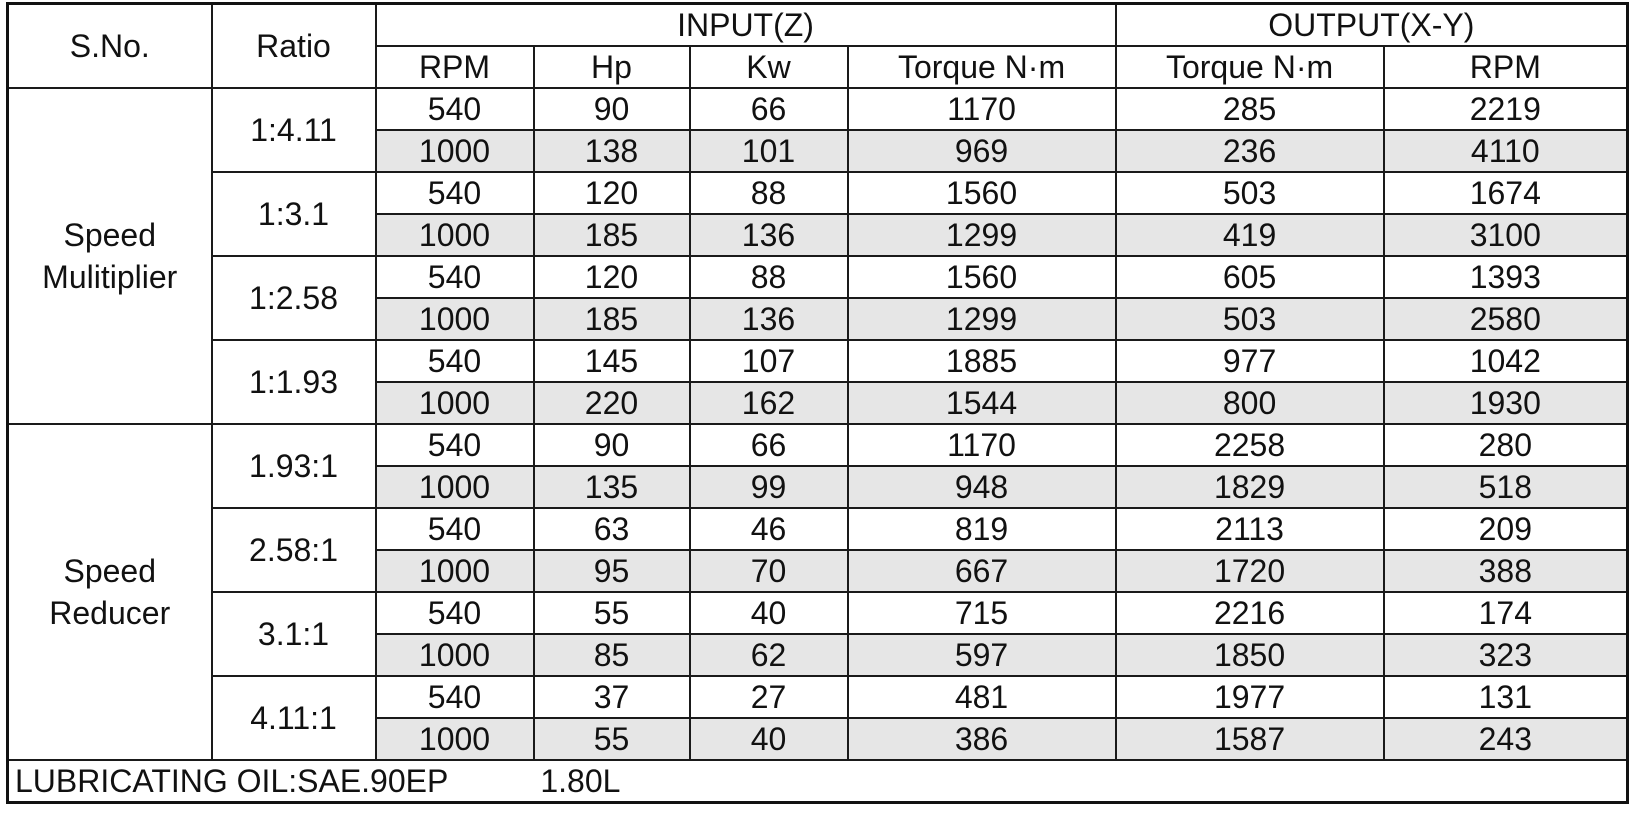  I want to click on ratio-cell: 1.93:1, so click(293, 466).